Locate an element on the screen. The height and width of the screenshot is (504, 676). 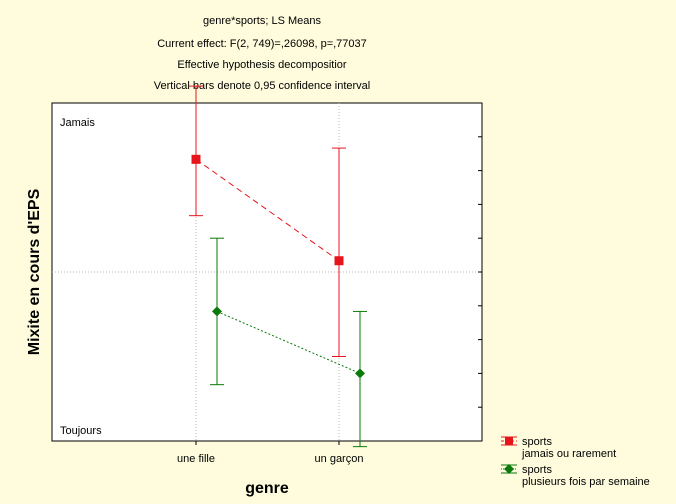
title-line-3: Effective hypothesis decompositior is located at coordinates (261, 65).